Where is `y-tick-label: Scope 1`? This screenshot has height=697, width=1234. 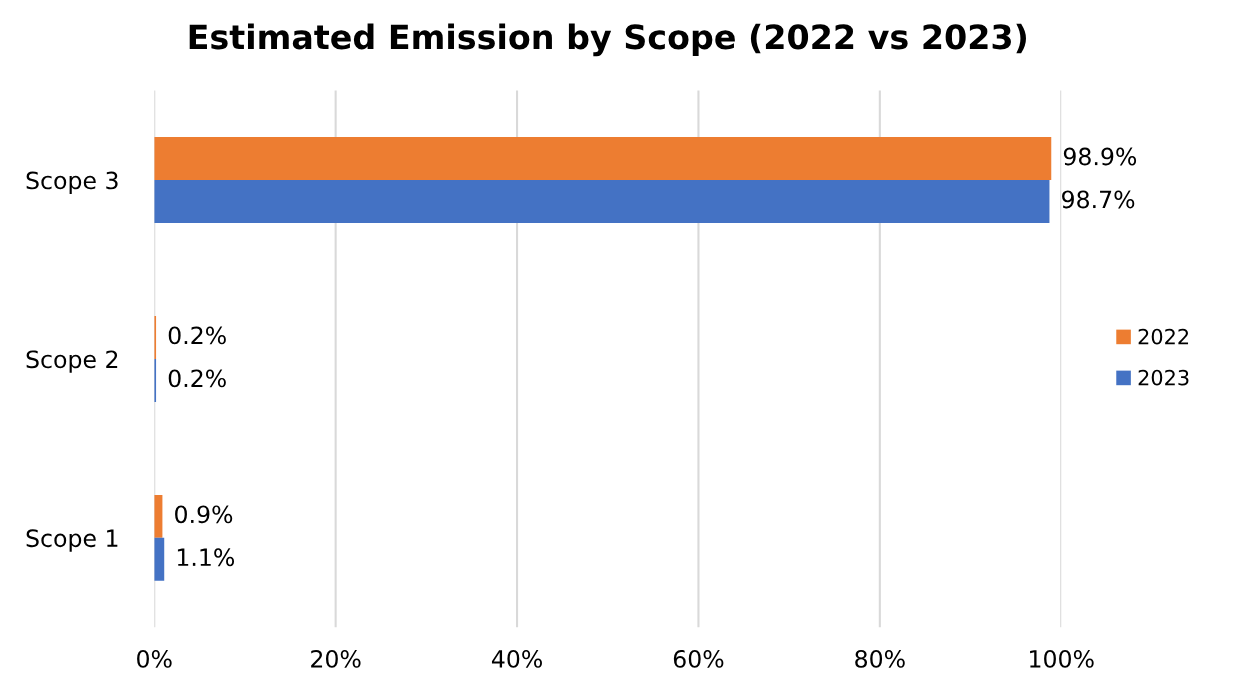
y-tick-label: Scope 1 is located at coordinates (72, 540).